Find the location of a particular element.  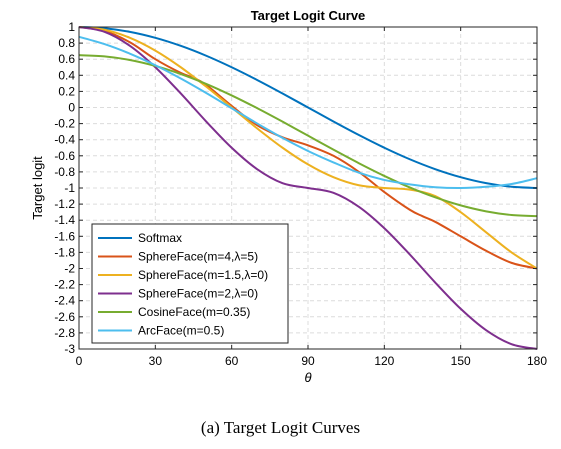

legend-box is located at coordinates (190, 283).